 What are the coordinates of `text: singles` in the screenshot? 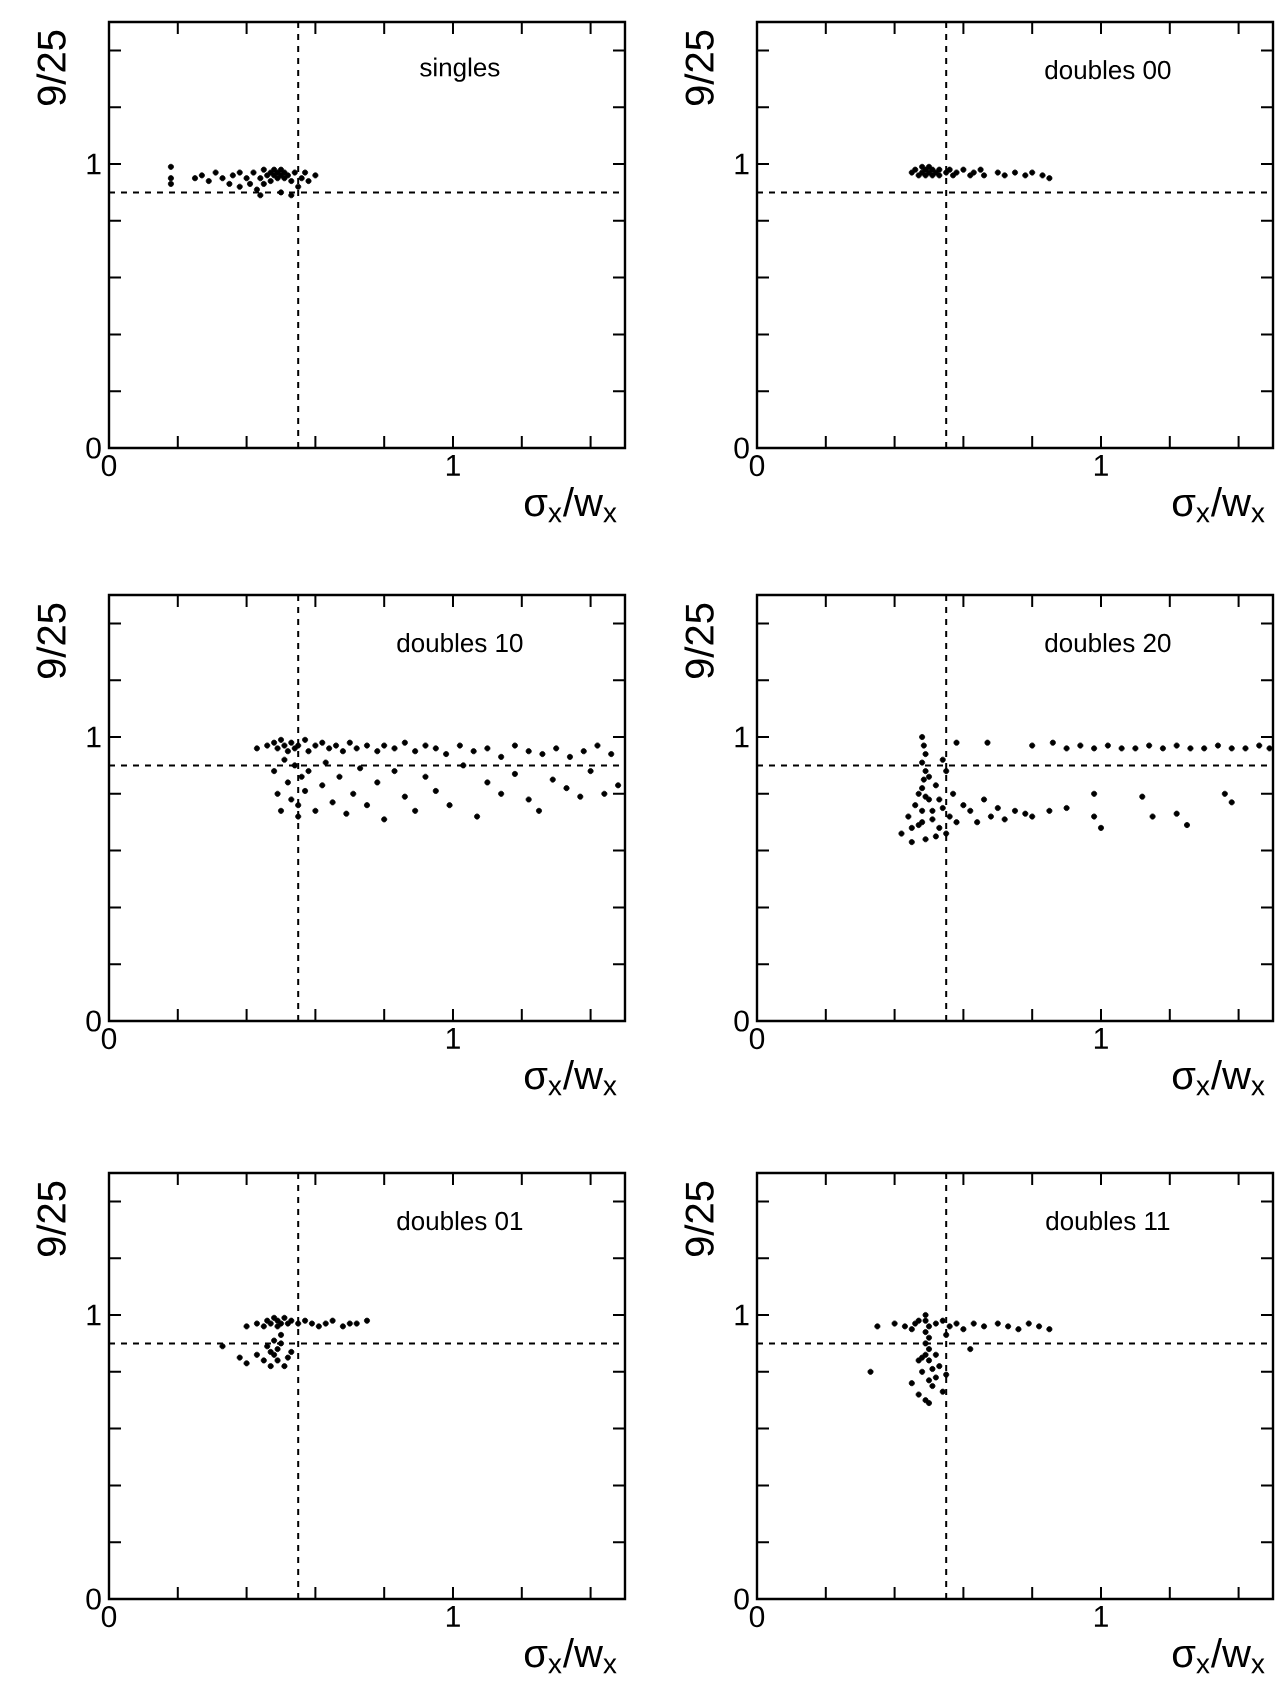 It's located at (460, 69).